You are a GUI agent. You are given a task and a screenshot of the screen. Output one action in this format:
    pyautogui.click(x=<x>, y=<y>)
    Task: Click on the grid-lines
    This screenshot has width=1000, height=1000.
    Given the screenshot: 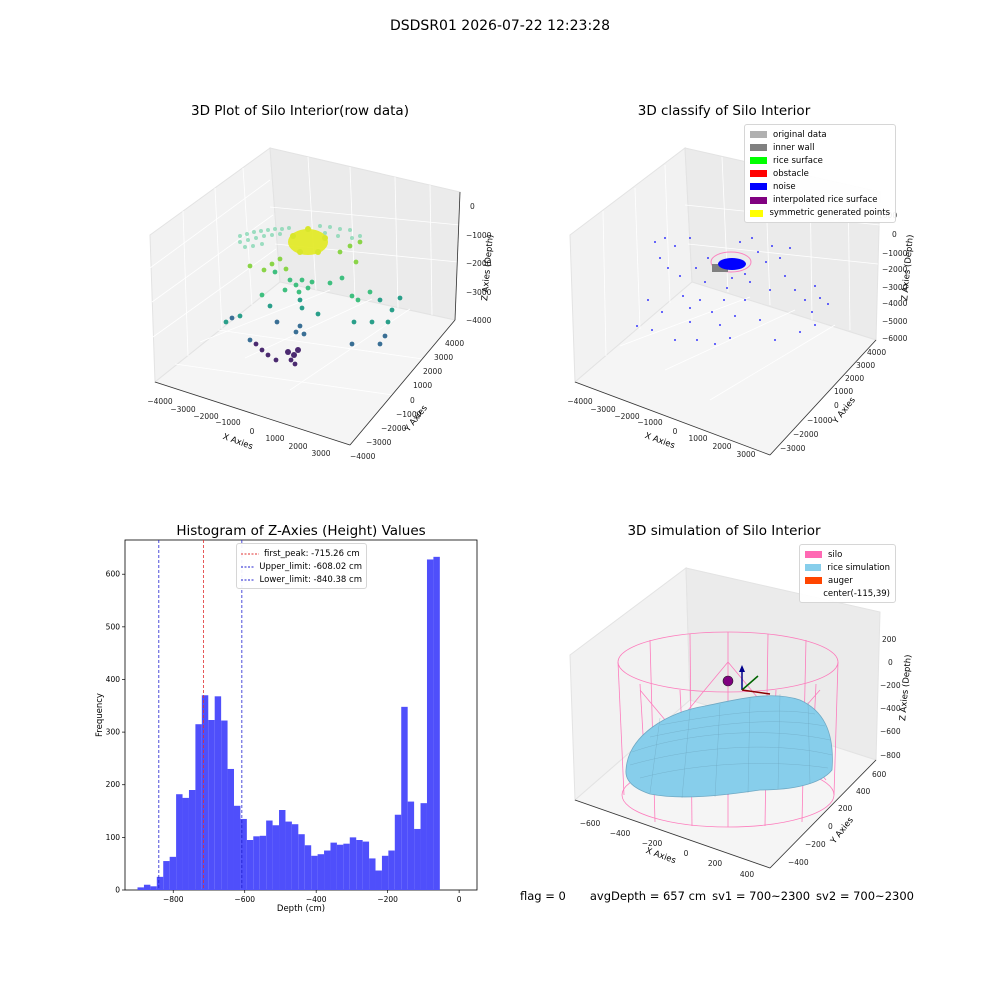 What is the action you would take?
    pyautogui.click(x=305, y=276)
    